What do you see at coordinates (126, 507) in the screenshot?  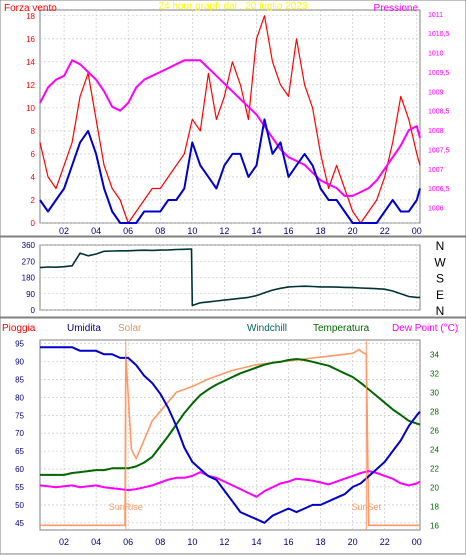 I see `sunrise-annotation: SunRise` at bounding box center [126, 507].